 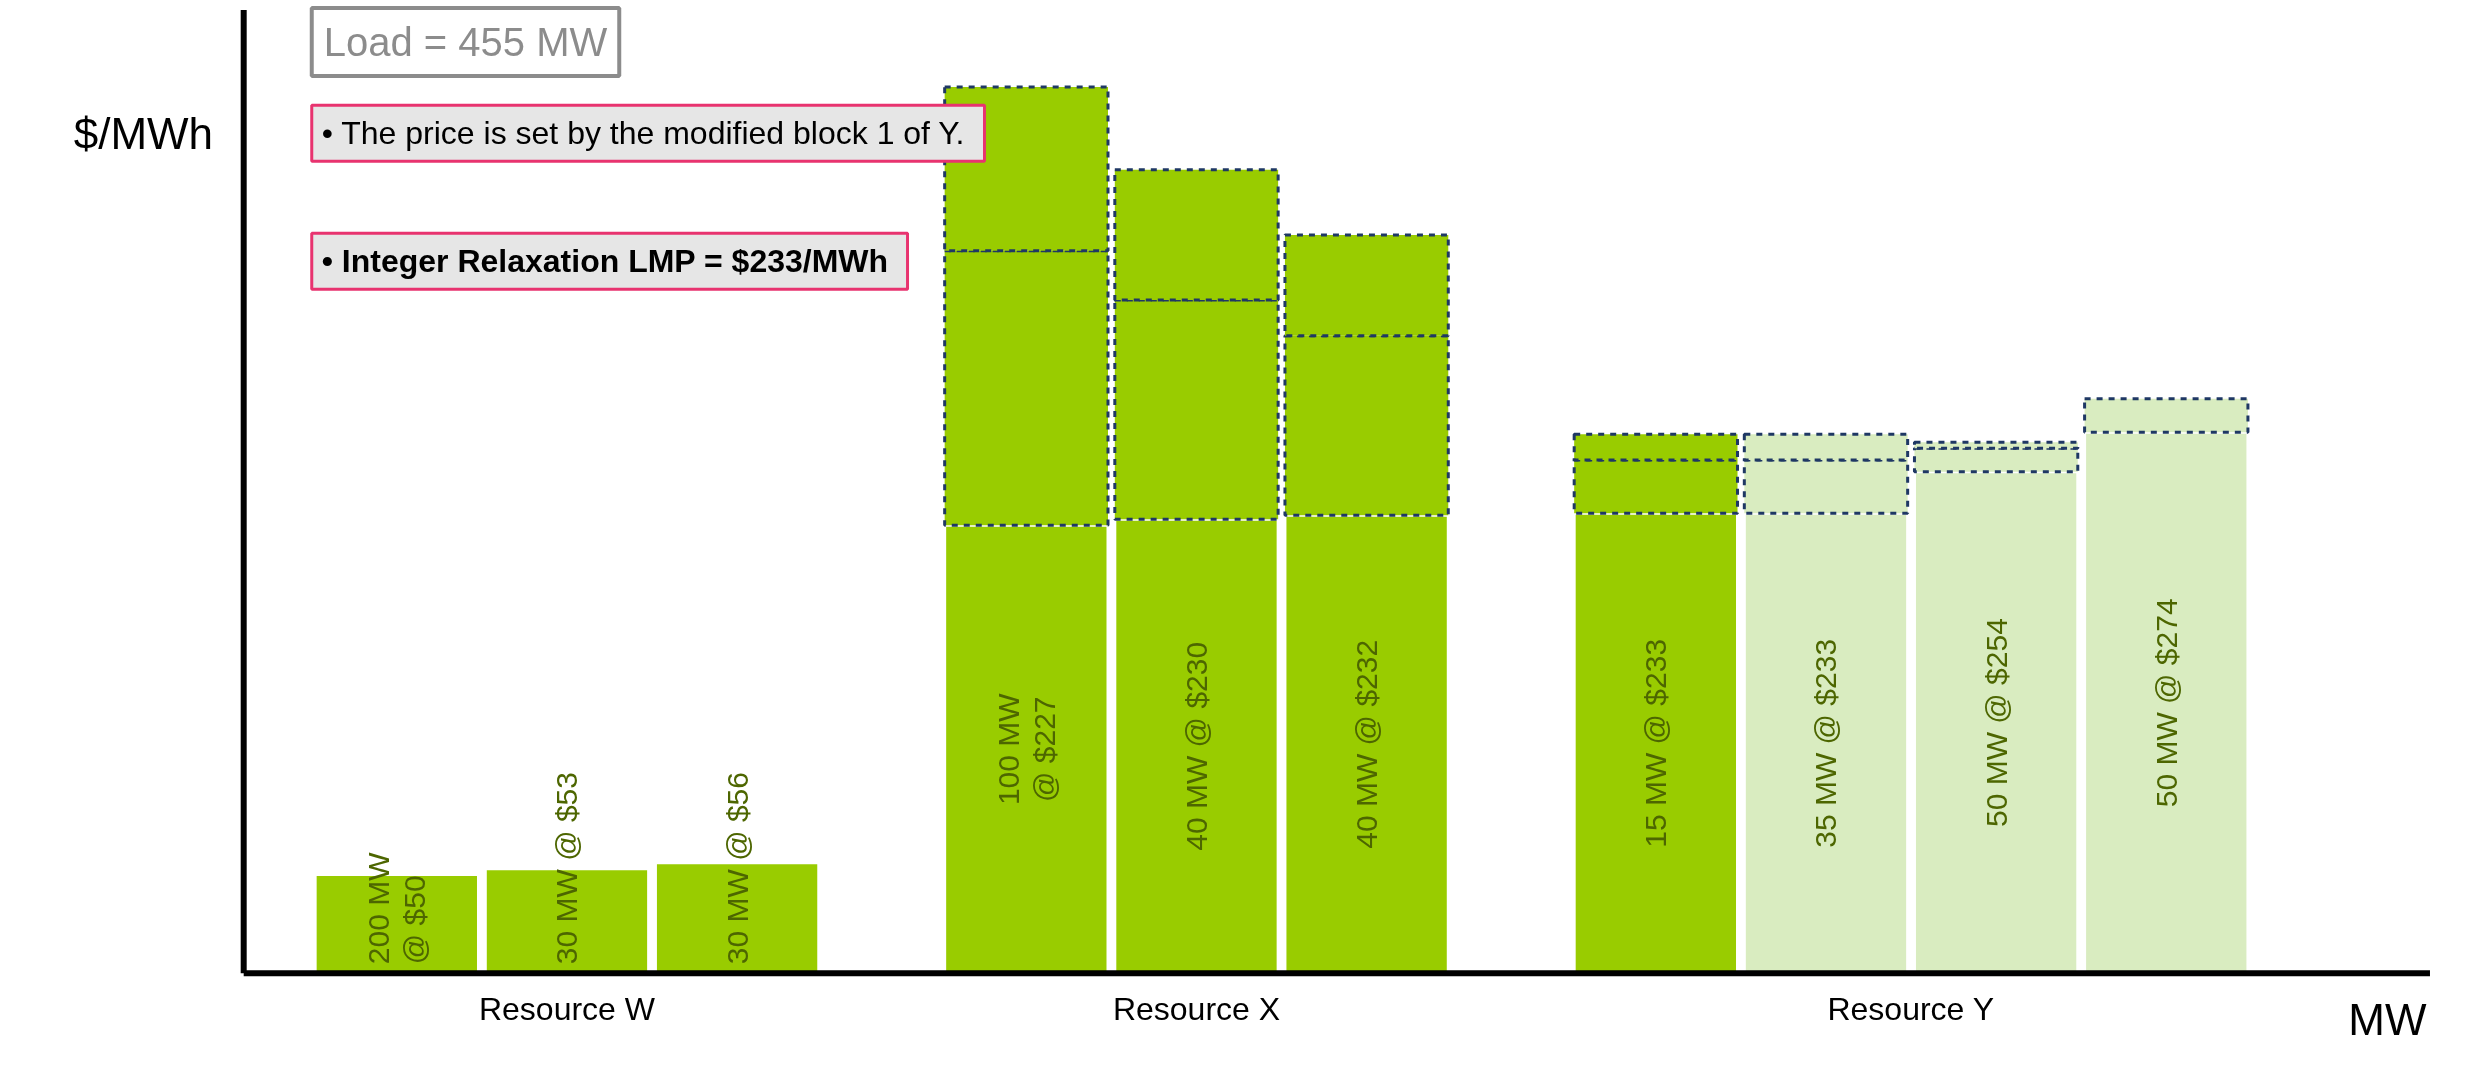 What do you see at coordinates (567, 868) in the screenshot?
I see `data-label: 30 MW @ $53` at bounding box center [567, 868].